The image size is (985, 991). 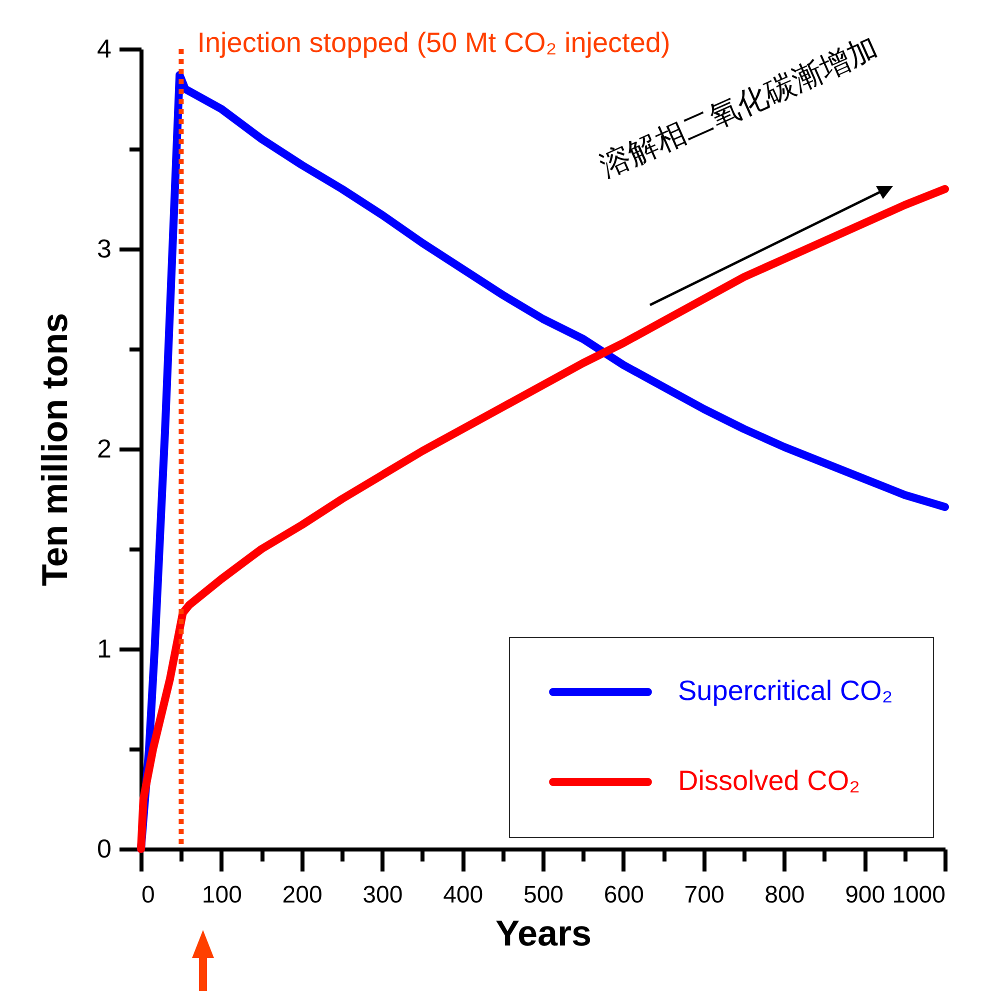 What do you see at coordinates (222, 895) in the screenshot?
I see `x-tick-label: 100` at bounding box center [222, 895].